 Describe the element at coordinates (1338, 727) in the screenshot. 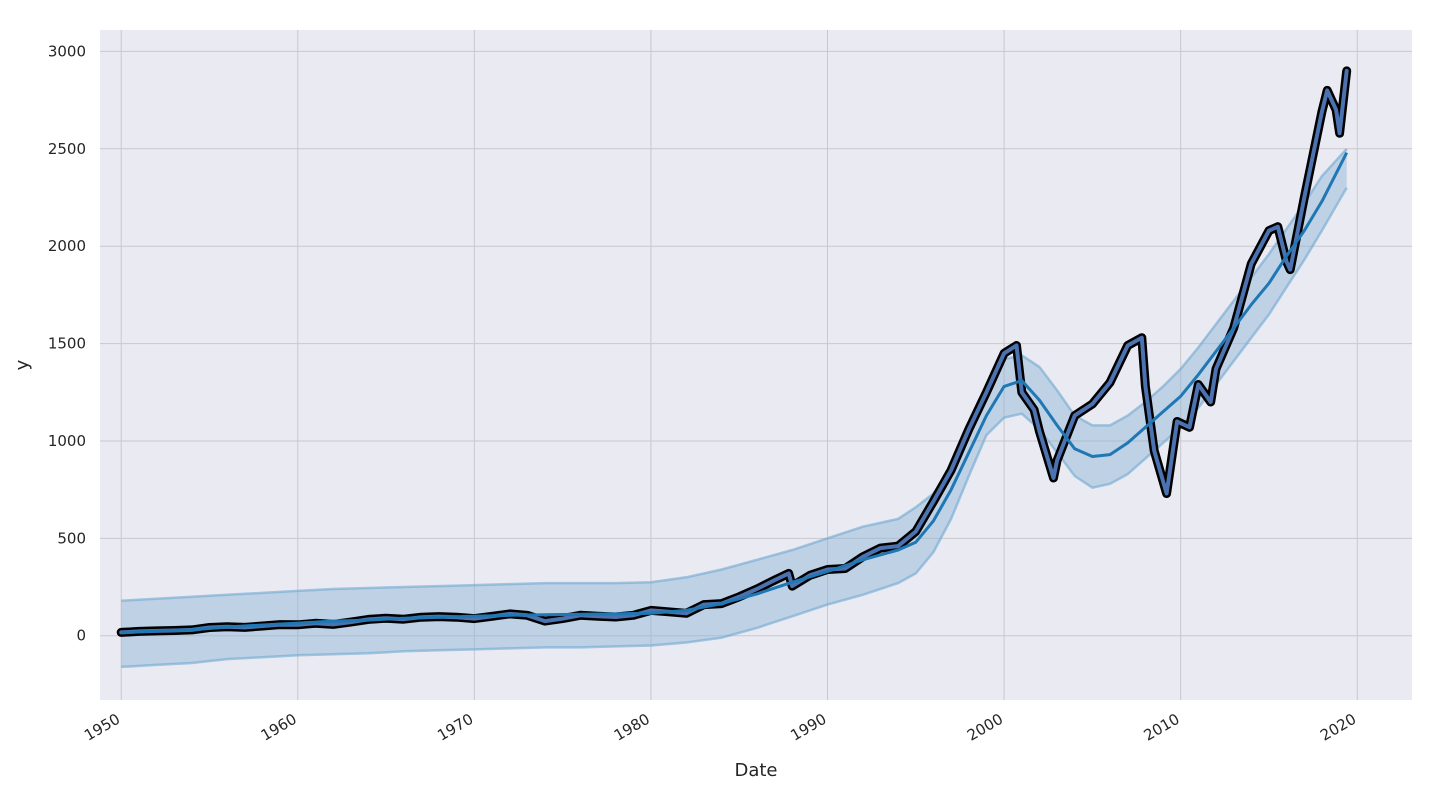

I see `x-tick-label: 2020` at that location.